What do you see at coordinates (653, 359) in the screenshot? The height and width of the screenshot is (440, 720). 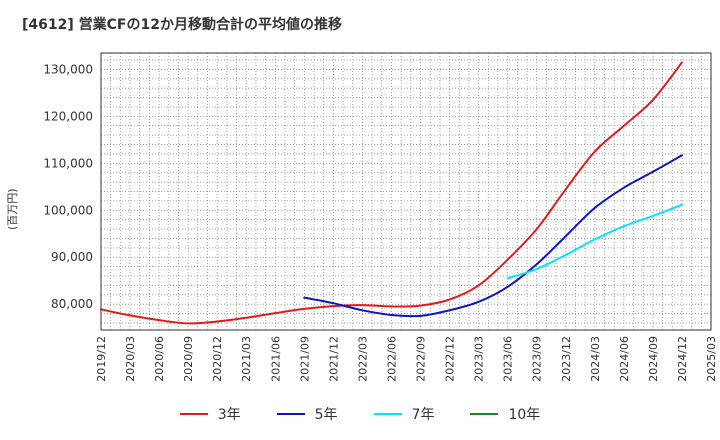 I see `x-tick-label: 2024/09` at bounding box center [653, 359].